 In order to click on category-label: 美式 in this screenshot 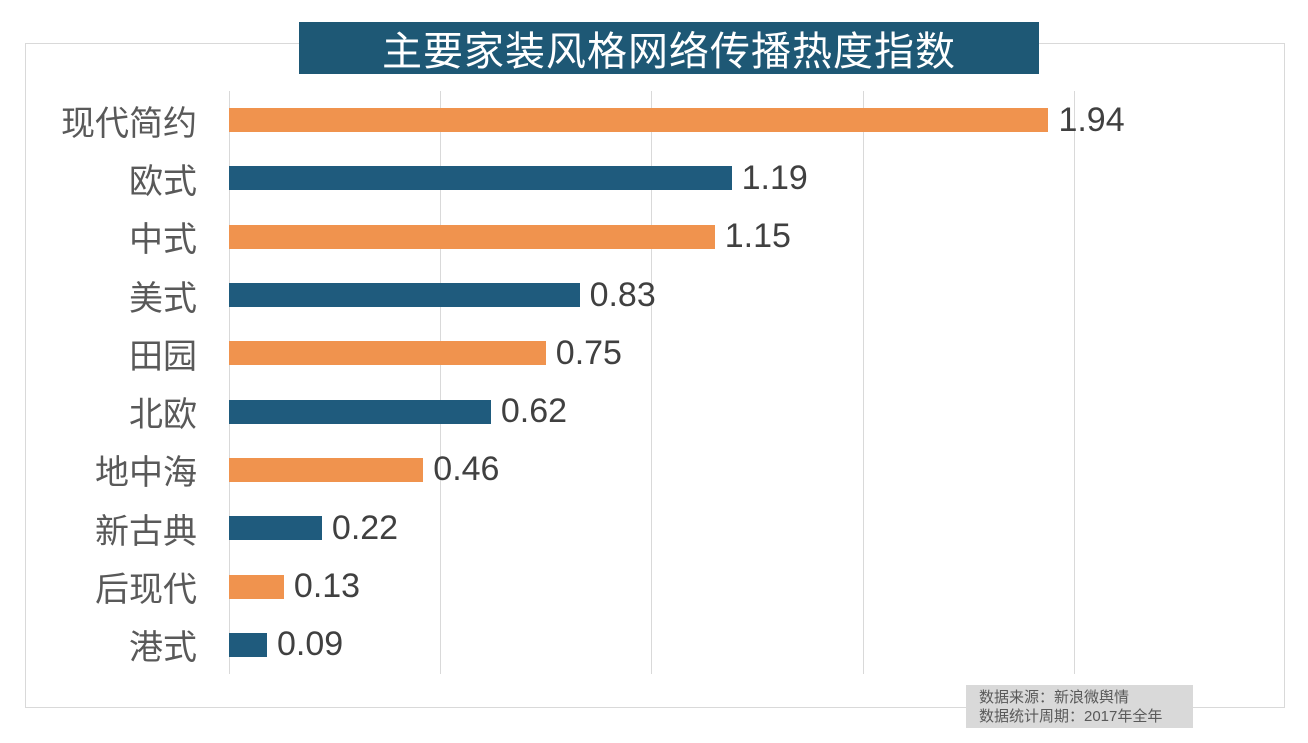, I will do `click(163, 298)`.